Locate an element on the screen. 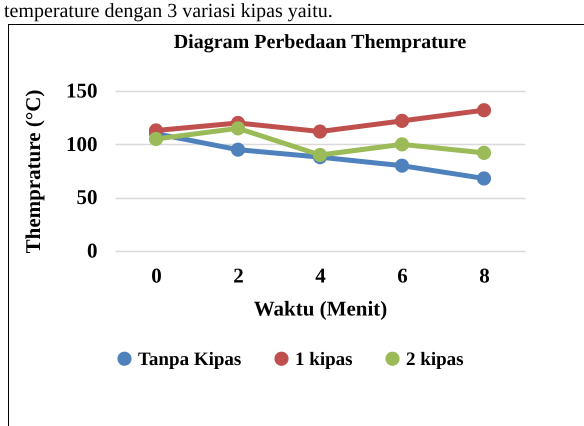 The height and width of the screenshot is (426, 584). legend-label: 2 kipas is located at coordinates (435, 359).